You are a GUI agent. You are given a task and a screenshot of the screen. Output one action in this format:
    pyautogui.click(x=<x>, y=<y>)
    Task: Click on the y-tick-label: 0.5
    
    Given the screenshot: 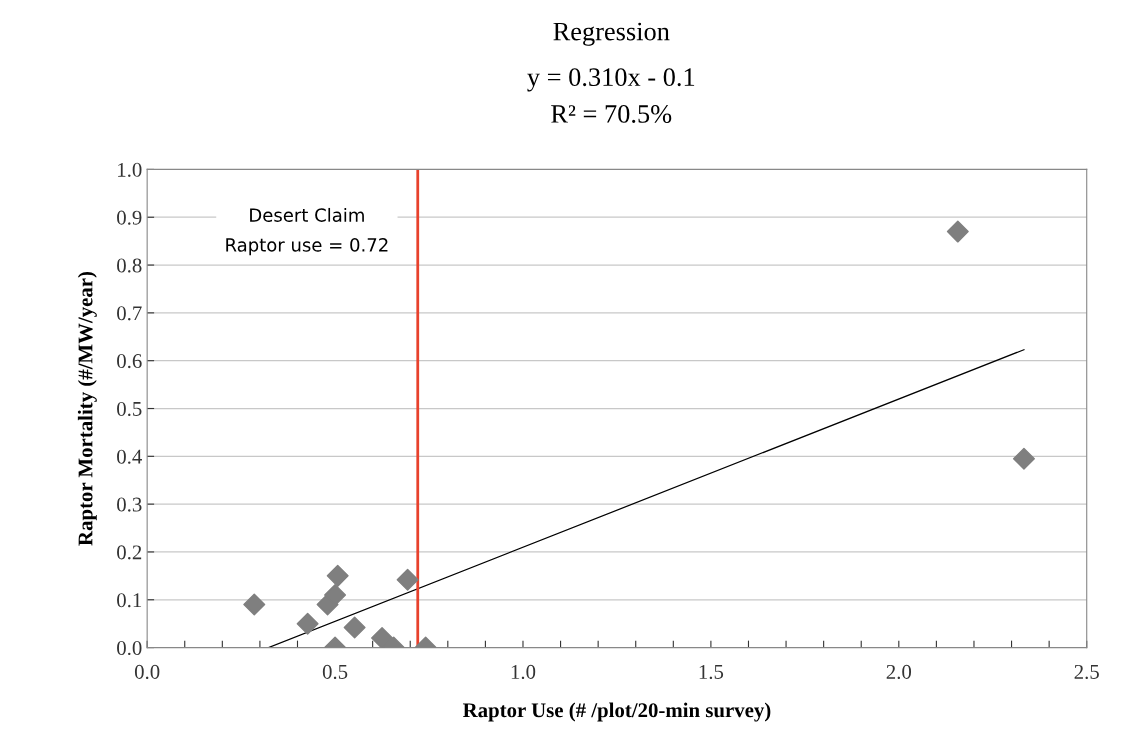 What is the action you would take?
    pyautogui.click(x=129, y=409)
    